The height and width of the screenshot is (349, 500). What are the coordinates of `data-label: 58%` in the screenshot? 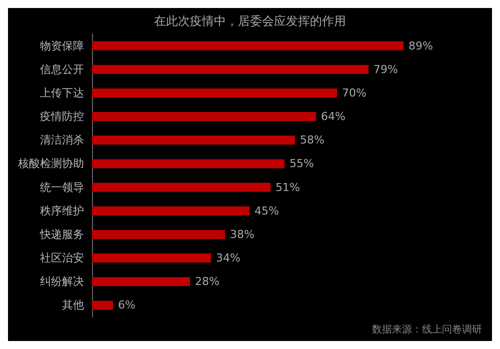 It's located at (312, 140).